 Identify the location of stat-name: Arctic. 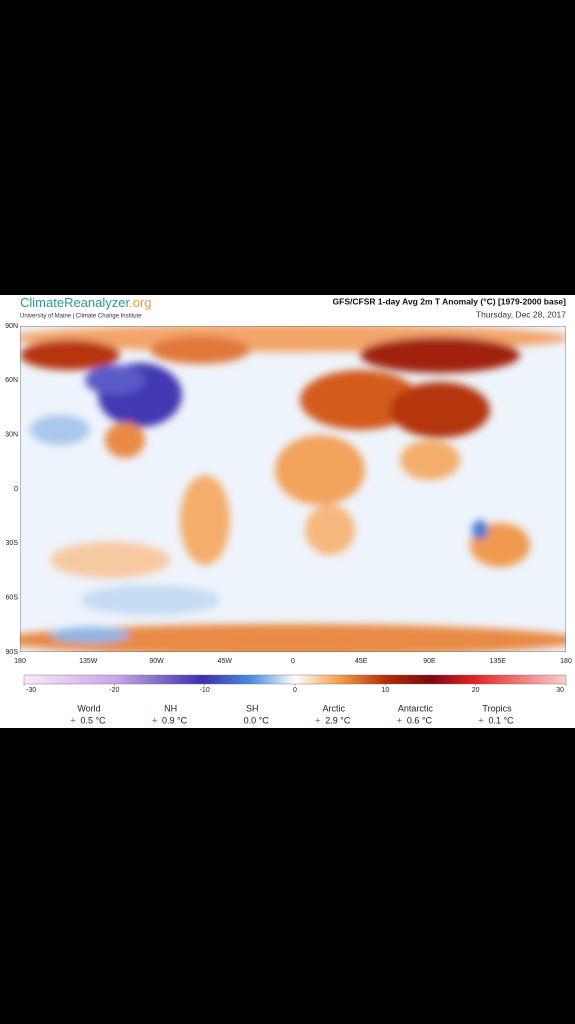
(334, 708).